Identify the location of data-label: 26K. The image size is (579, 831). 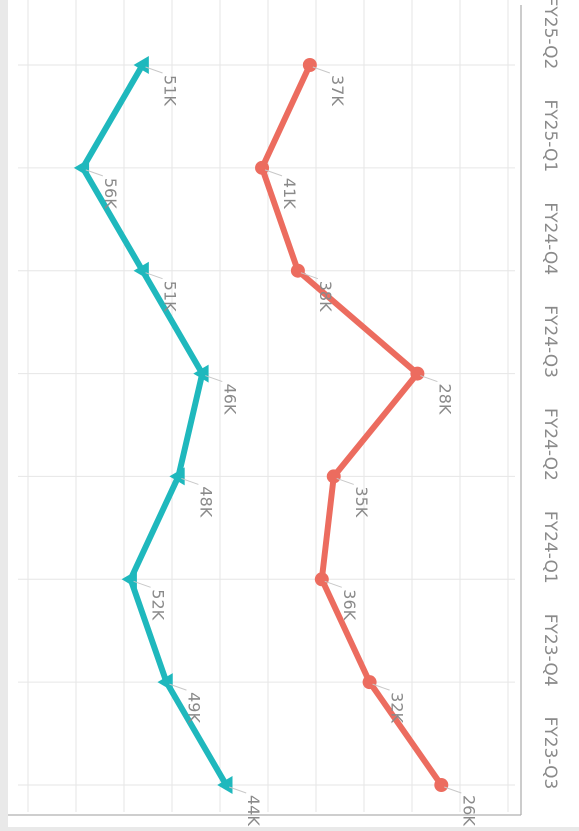
(468, 810).